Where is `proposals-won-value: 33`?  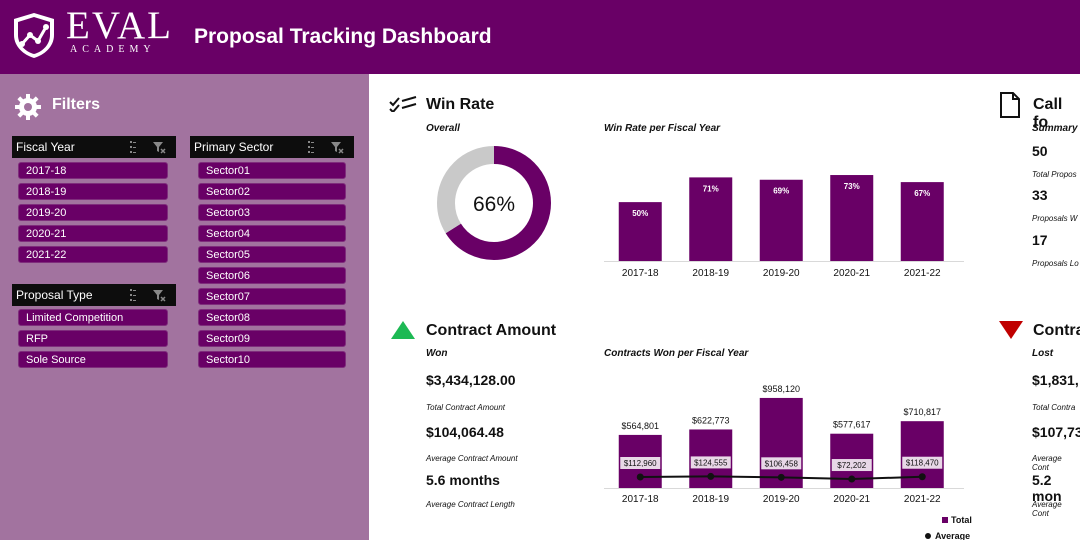 proposals-won-value: 33 is located at coordinates (1040, 195).